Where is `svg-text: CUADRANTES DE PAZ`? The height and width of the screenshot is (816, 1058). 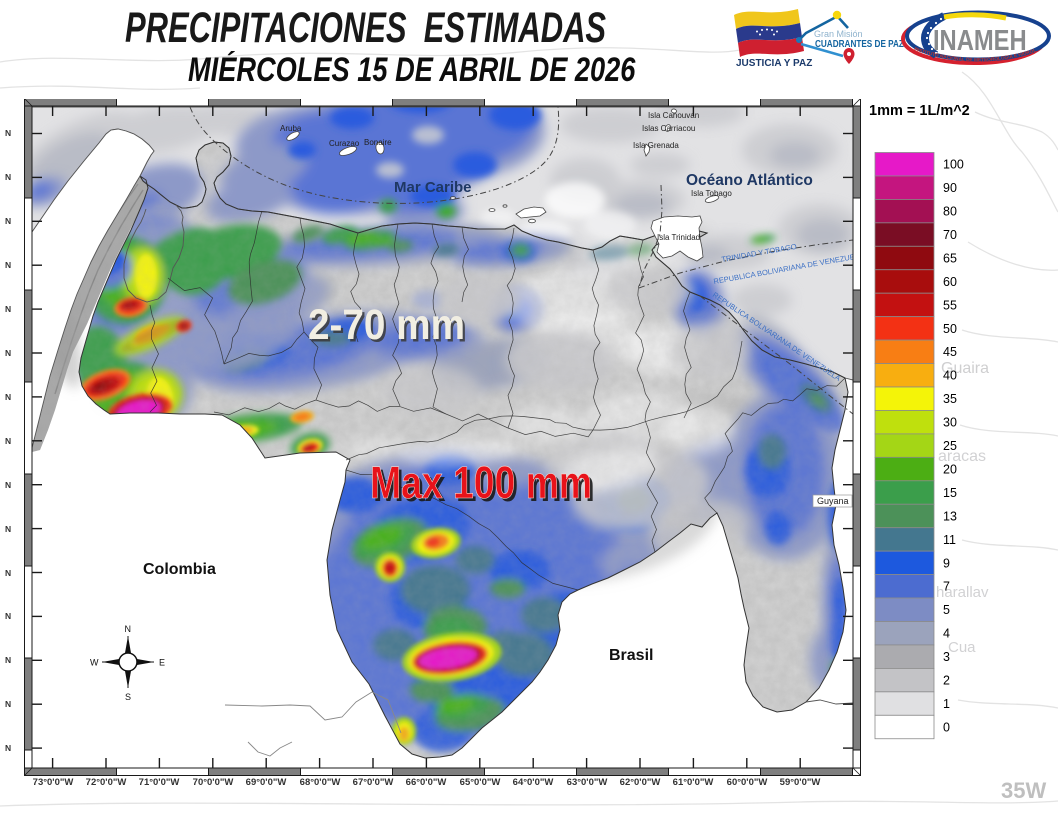
svg-text: CUADRANTES DE PAZ is located at coordinates (859, 43).